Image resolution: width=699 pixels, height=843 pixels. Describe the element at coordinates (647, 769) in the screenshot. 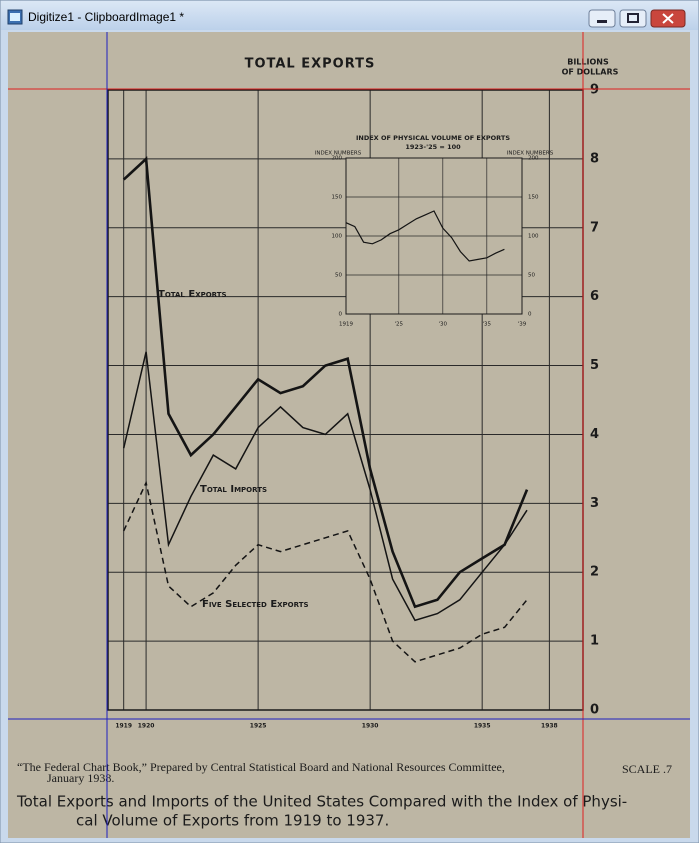

I see `caption-scale: SCALE .7` at that location.